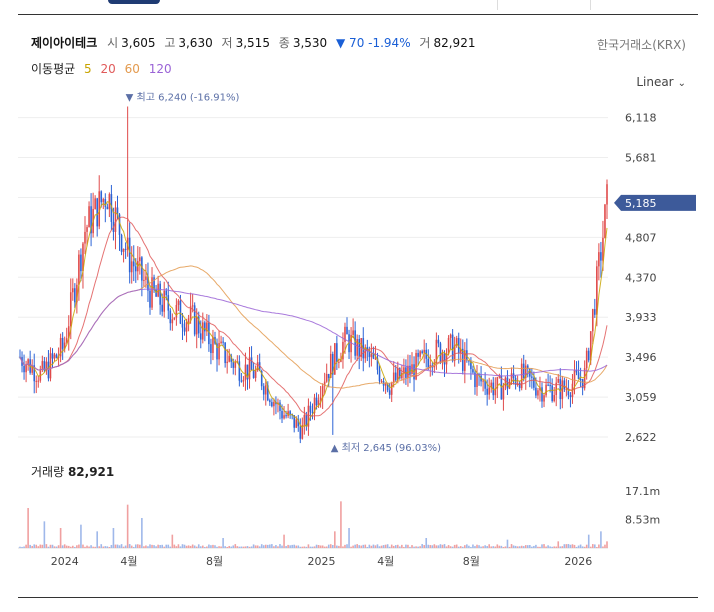 This screenshot has width=714, height=612. What do you see at coordinates (641, 45) in the screenshot?
I see `exchange-label: 한국거래소(KRX)` at bounding box center [641, 45].